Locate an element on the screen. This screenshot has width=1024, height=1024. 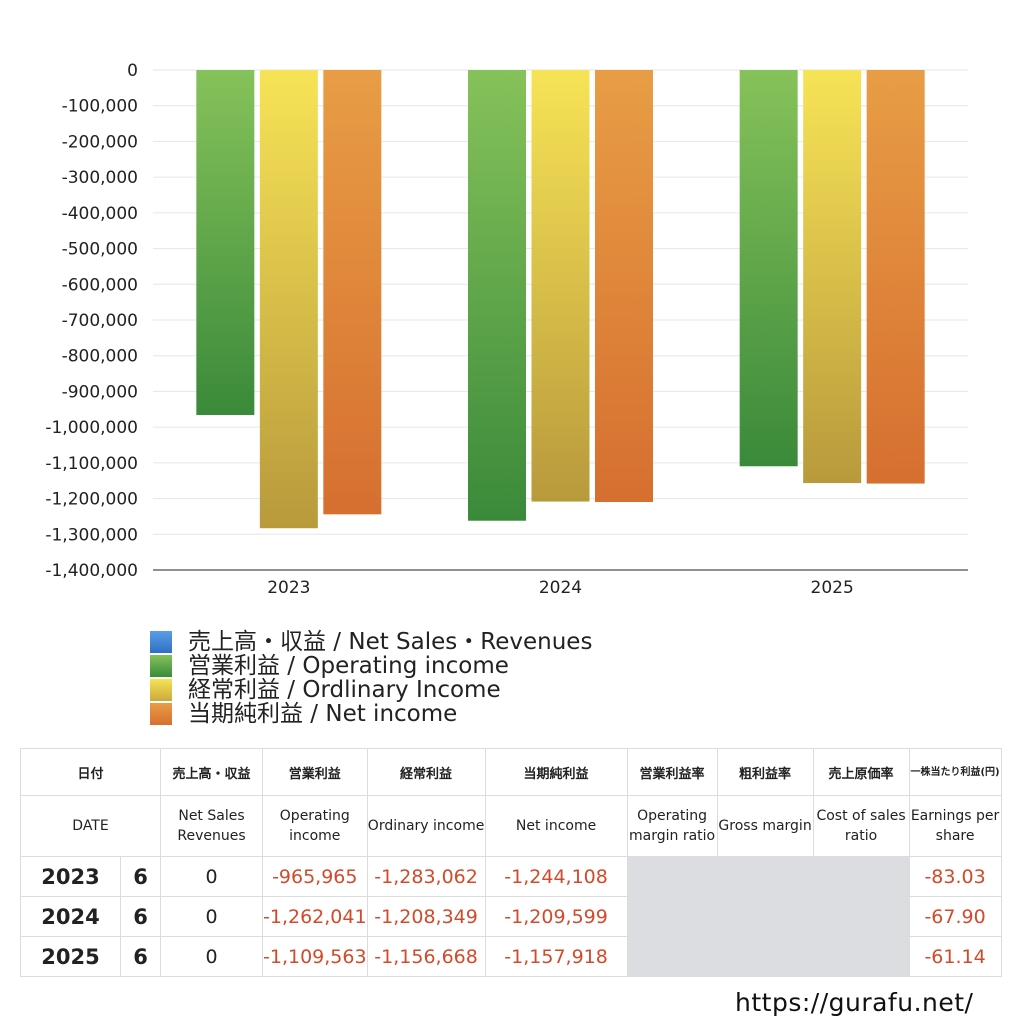
y-tick-label: -500,000 is located at coordinates (100, 250).